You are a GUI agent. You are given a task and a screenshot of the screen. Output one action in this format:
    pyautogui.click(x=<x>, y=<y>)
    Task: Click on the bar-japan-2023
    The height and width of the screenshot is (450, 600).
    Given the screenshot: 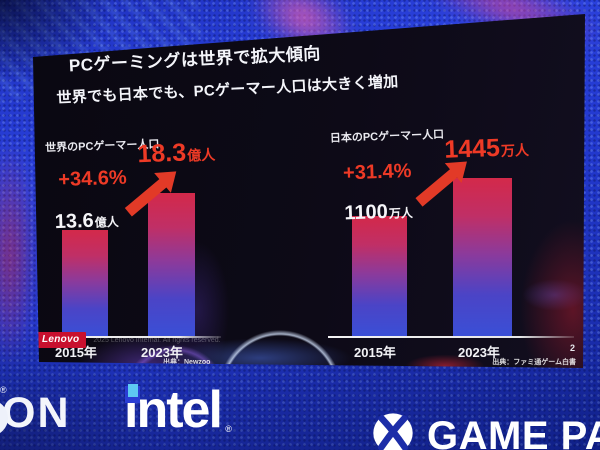 What is the action you would take?
    pyautogui.click(x=482, y=257)
    